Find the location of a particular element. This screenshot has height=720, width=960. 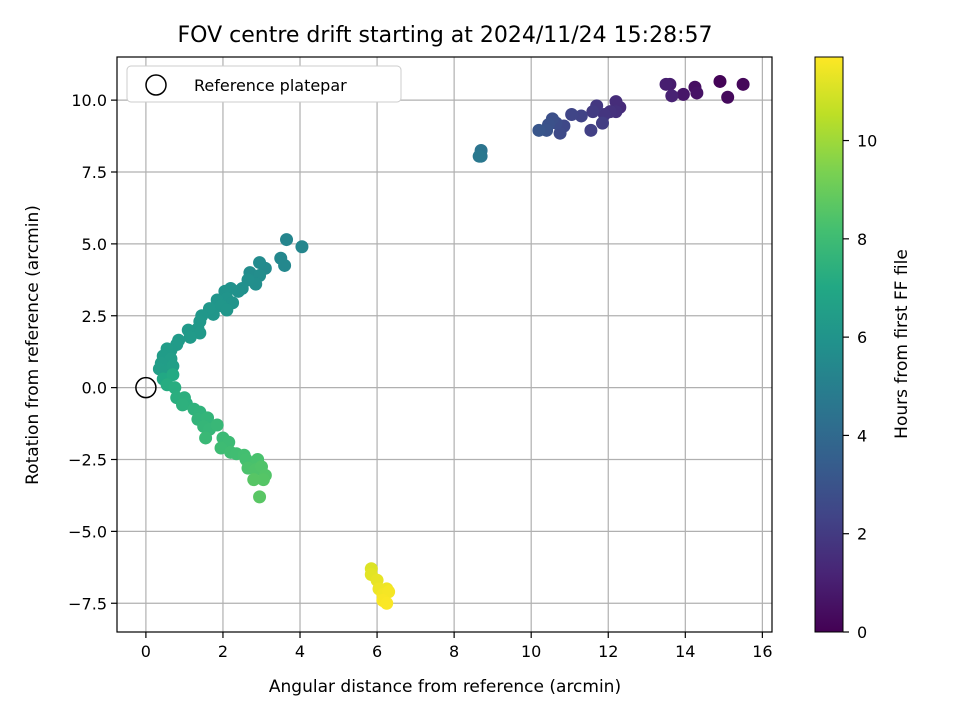

colorbar-ticks: 0 2 4 6 8 10 is located at coordinates (860, 387).